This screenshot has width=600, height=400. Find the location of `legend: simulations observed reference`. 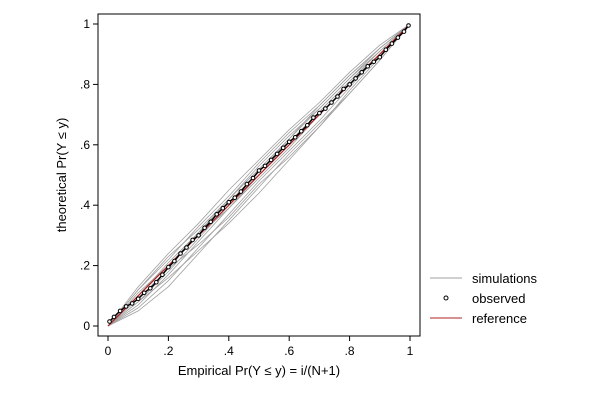

legend: simulations observed reference is located at coordinates (484, 298).